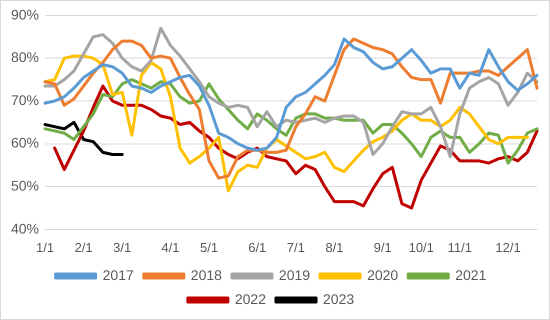 The height and width of the screenshot is (320, 550). I want to click on y-tick-label: 80%, so click(25, 57).